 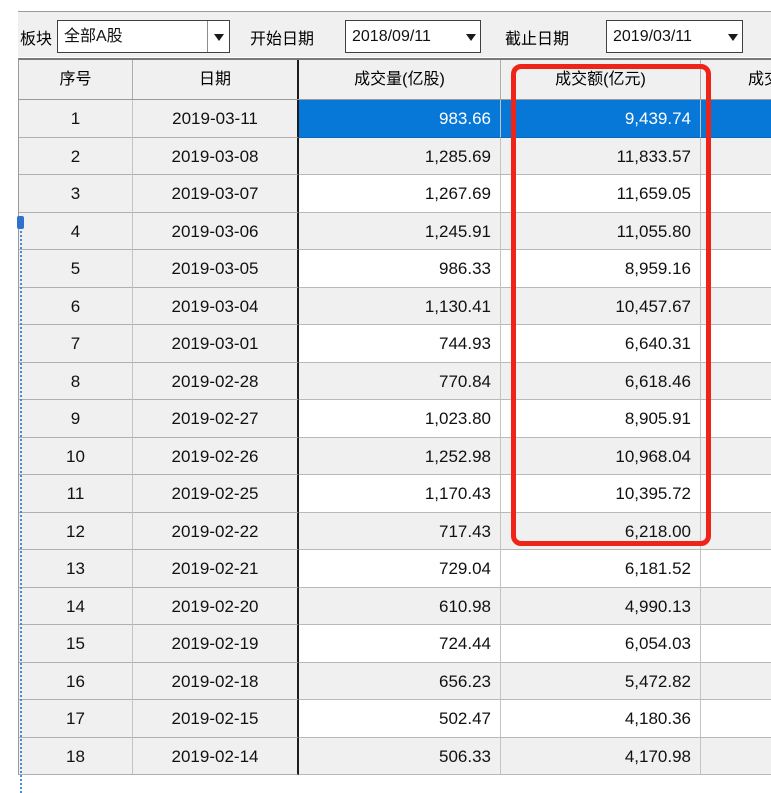 What do you see at coordinates (76, 231) in the screenshot?
I see `seq-cell: 4` at bounding box center [76, 231].